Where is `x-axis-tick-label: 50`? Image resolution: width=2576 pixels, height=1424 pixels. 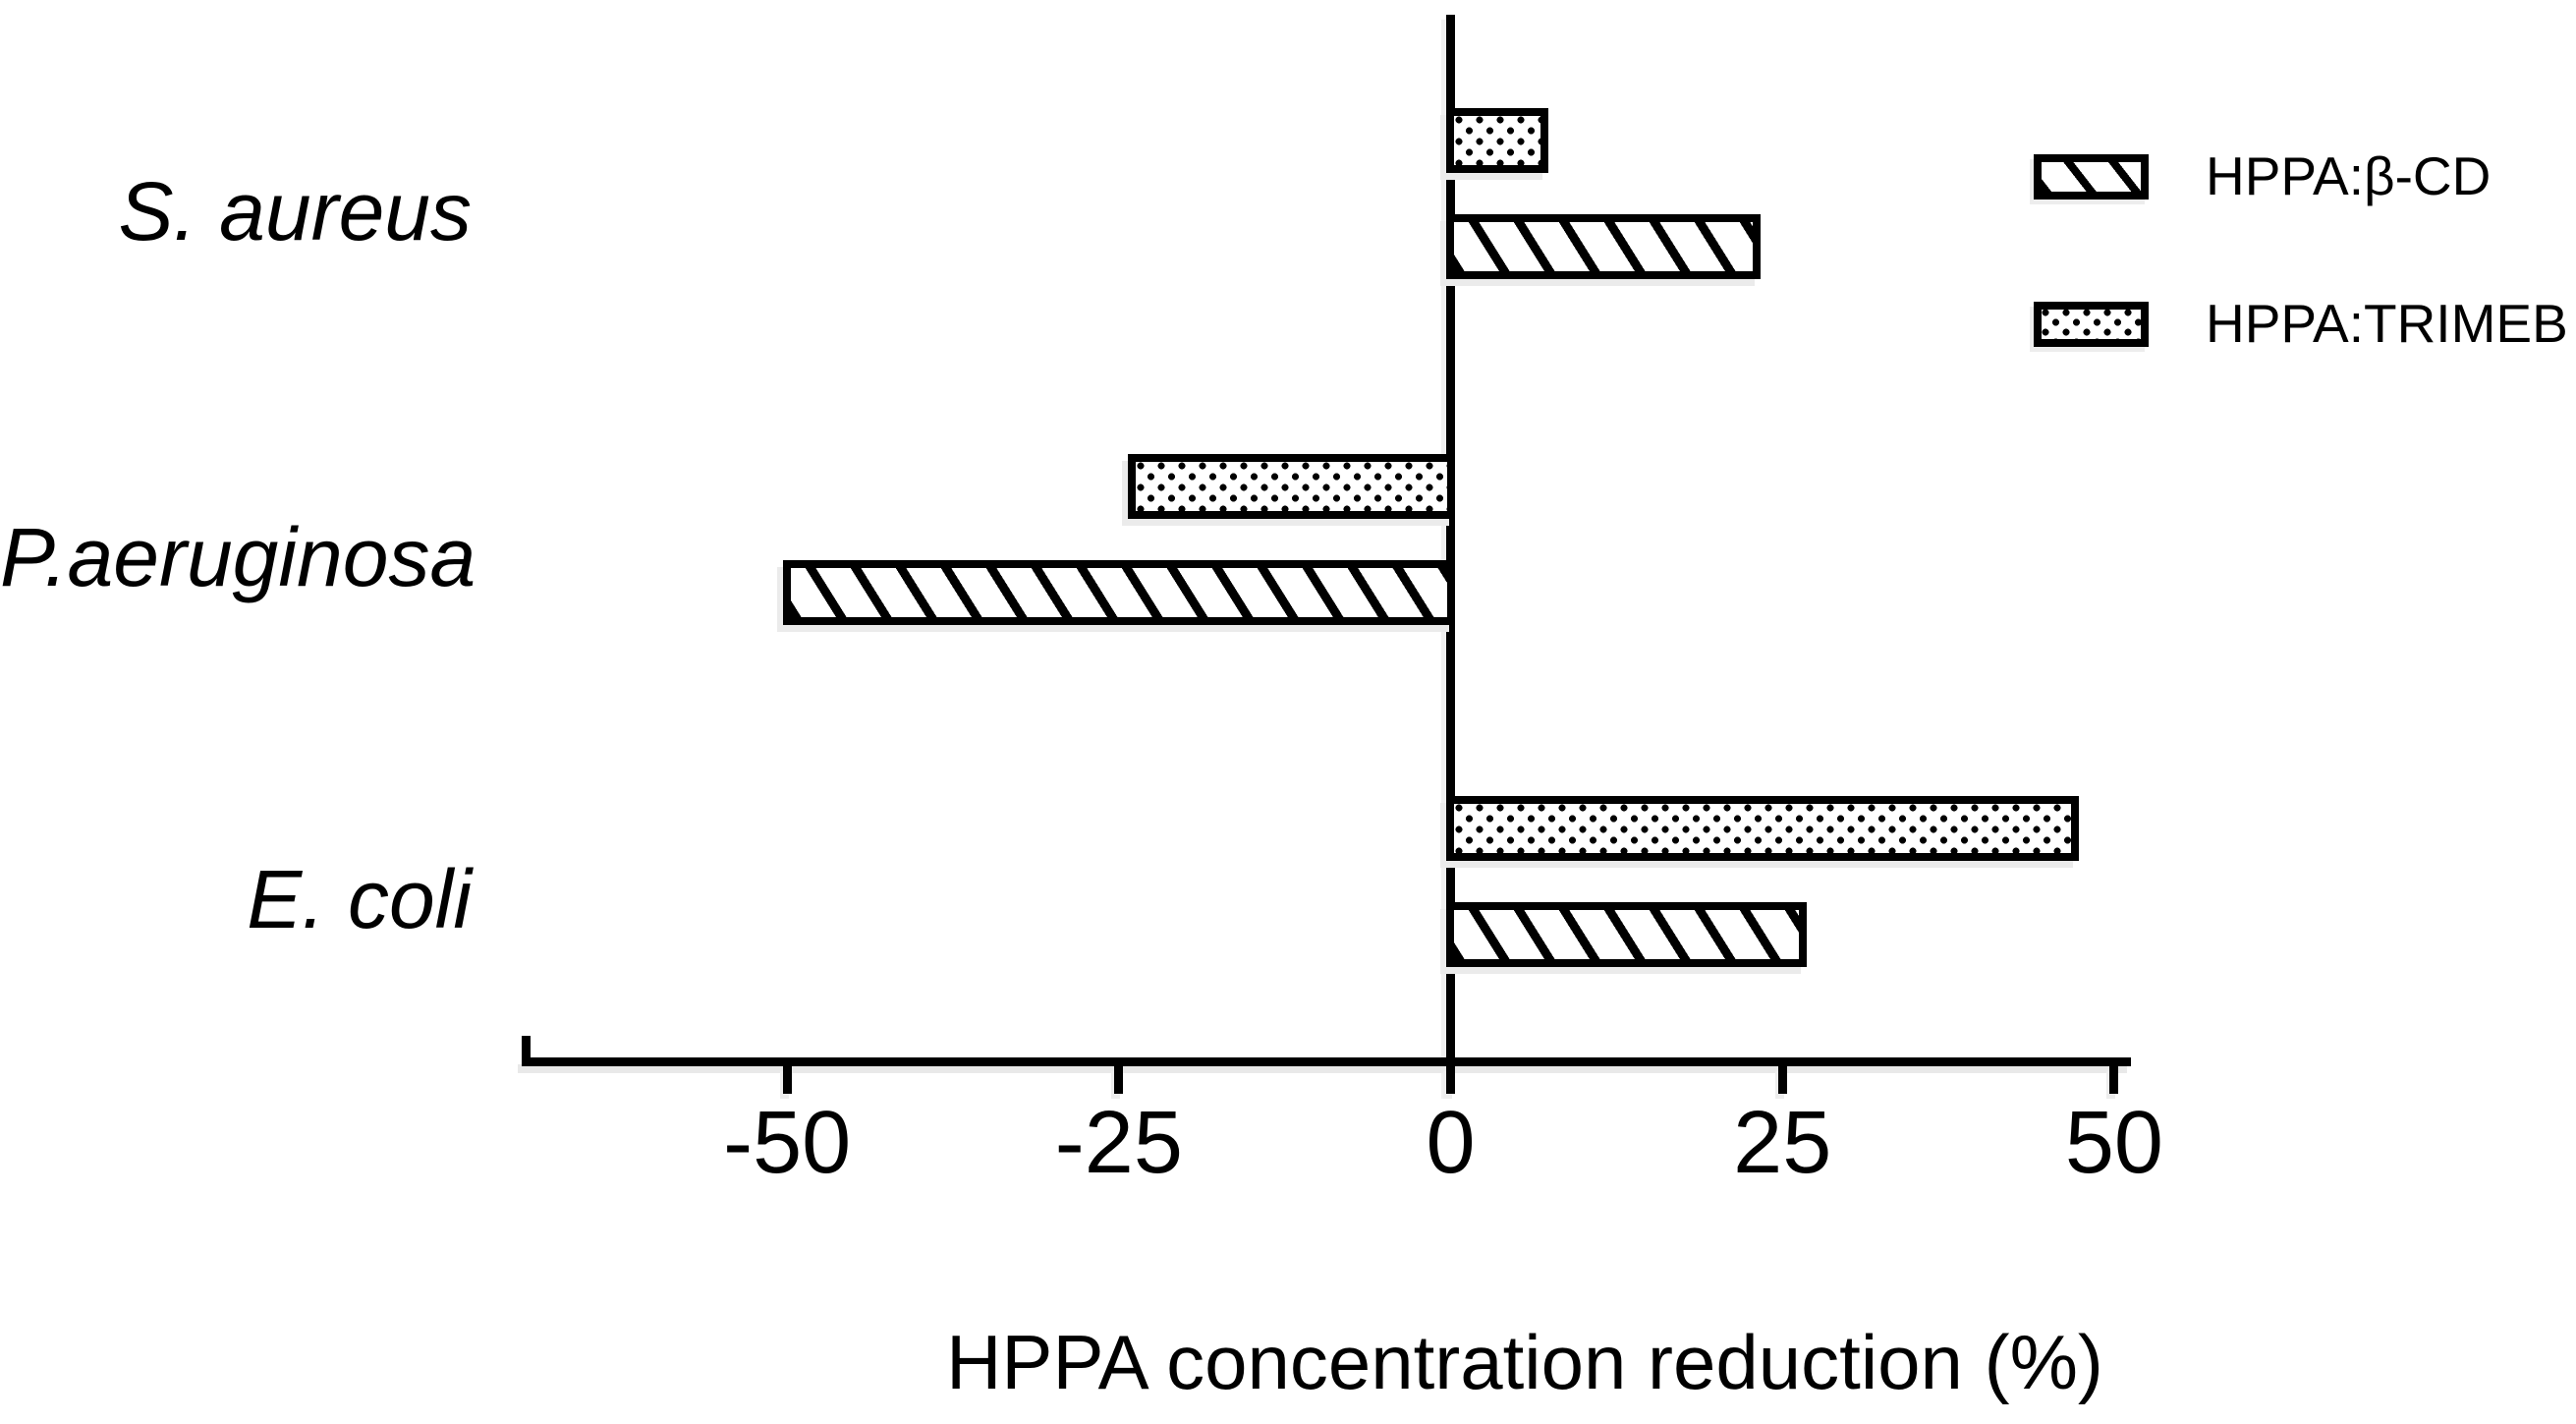
x-axis-tick-label: 50 is located at coordinates (2113, 1143).